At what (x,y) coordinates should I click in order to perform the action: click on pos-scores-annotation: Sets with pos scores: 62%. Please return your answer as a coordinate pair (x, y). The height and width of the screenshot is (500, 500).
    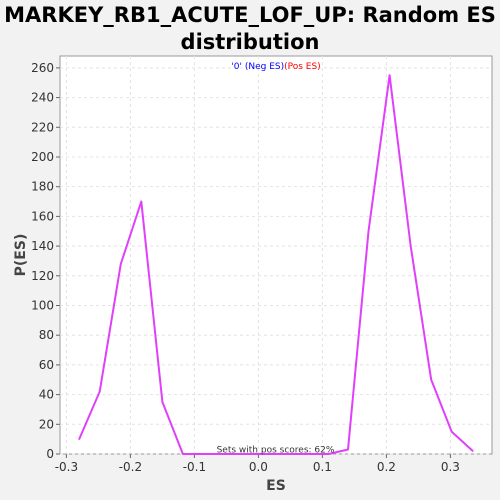
    Looking at the image, I should click on (276, 451).